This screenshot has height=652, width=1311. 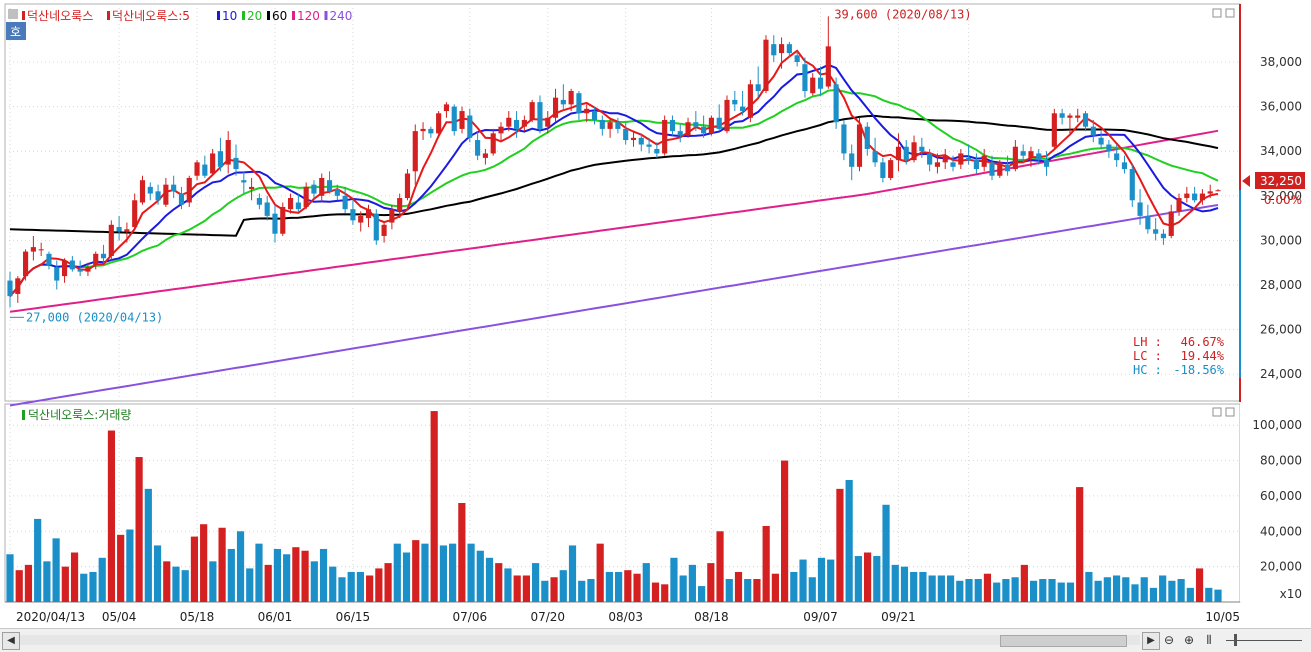 I want to click on corner-badge-label: 호, so click(x=15, y=32).